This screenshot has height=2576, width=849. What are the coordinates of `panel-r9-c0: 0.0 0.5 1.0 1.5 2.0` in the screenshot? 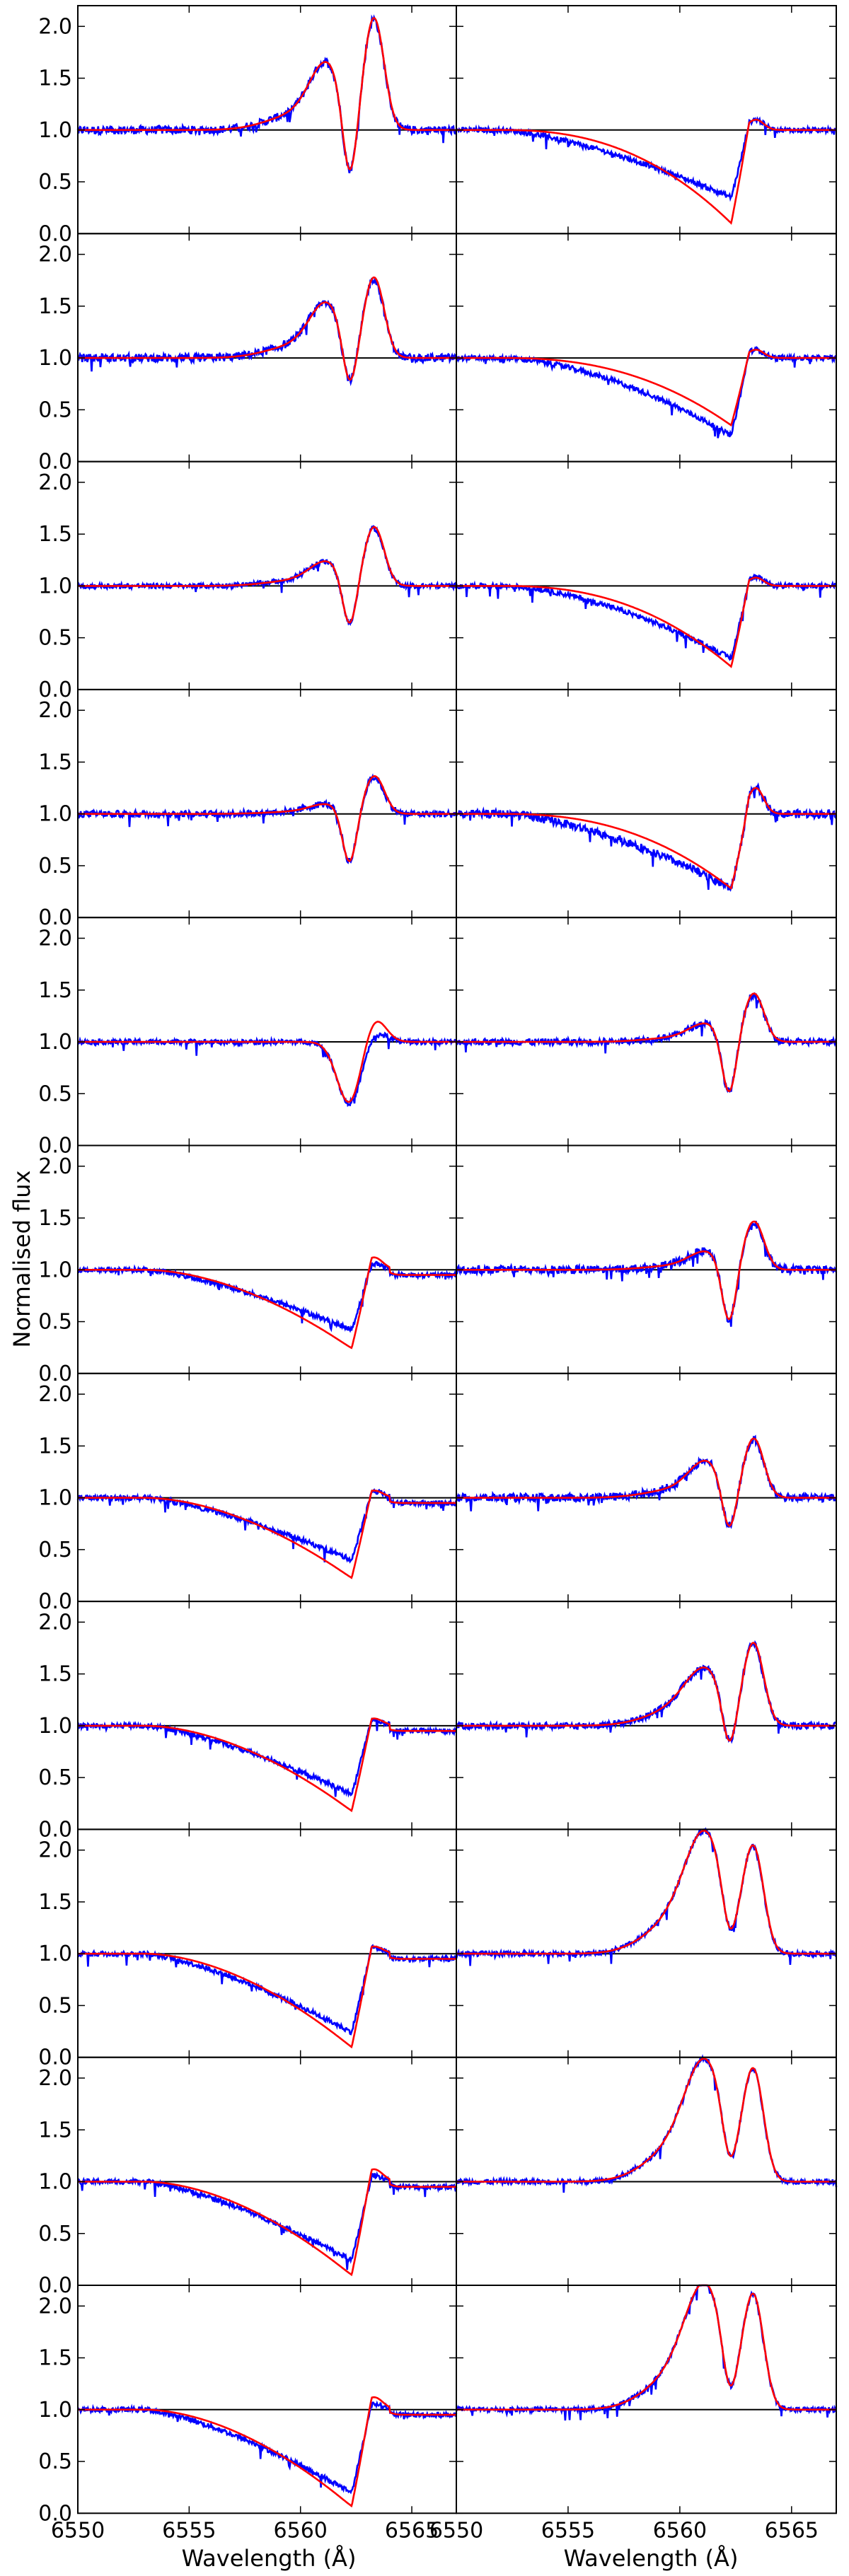 It's located at (248, 2177).